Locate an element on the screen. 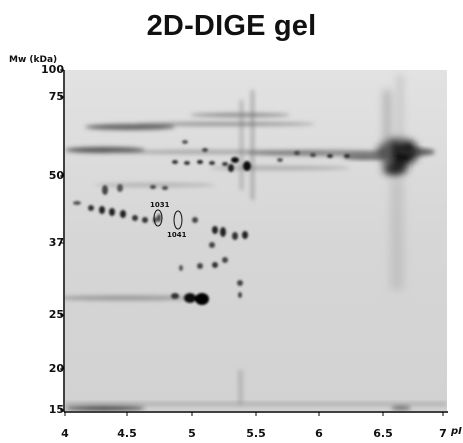 The width and height of the screenshot is (463, 443). x-axis-unit: pI is located at coordinates (456, 431).